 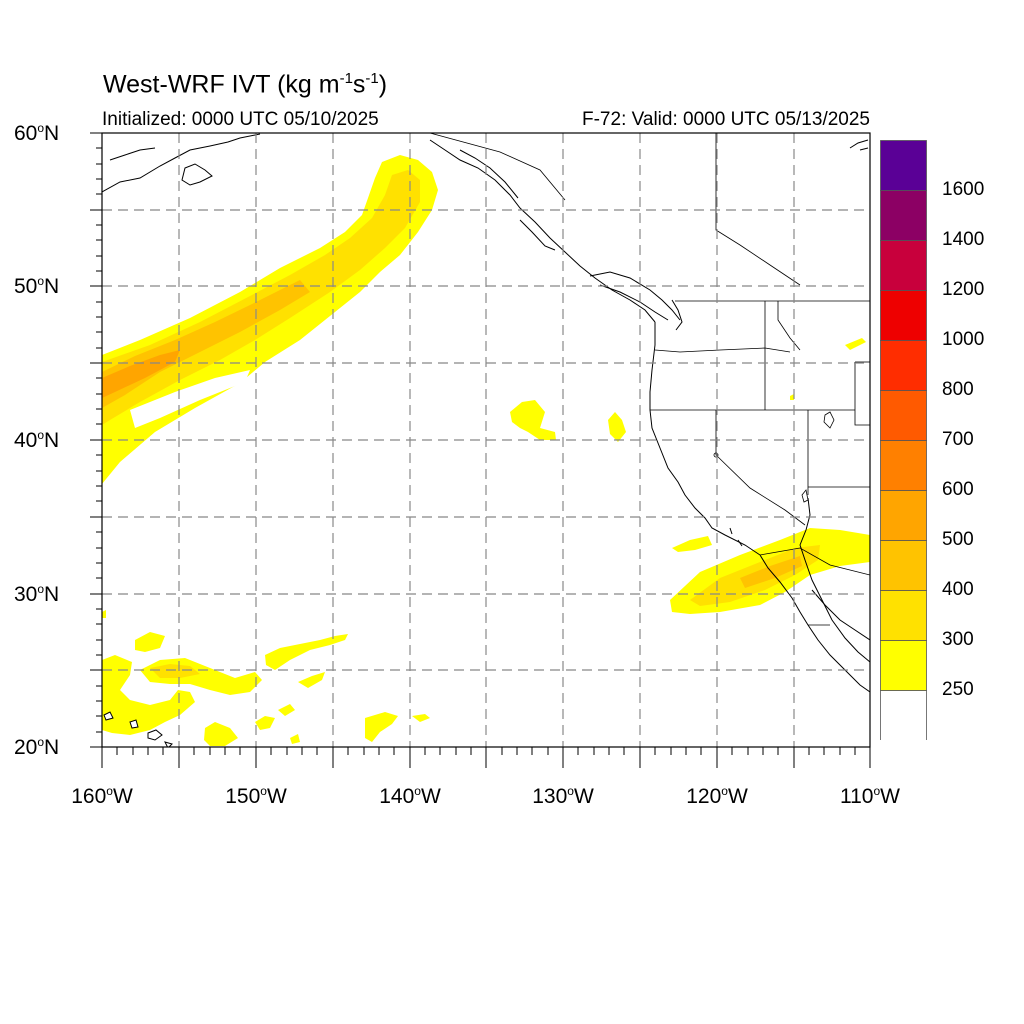 I want to click on colorbar, so click(x=903, y=440).